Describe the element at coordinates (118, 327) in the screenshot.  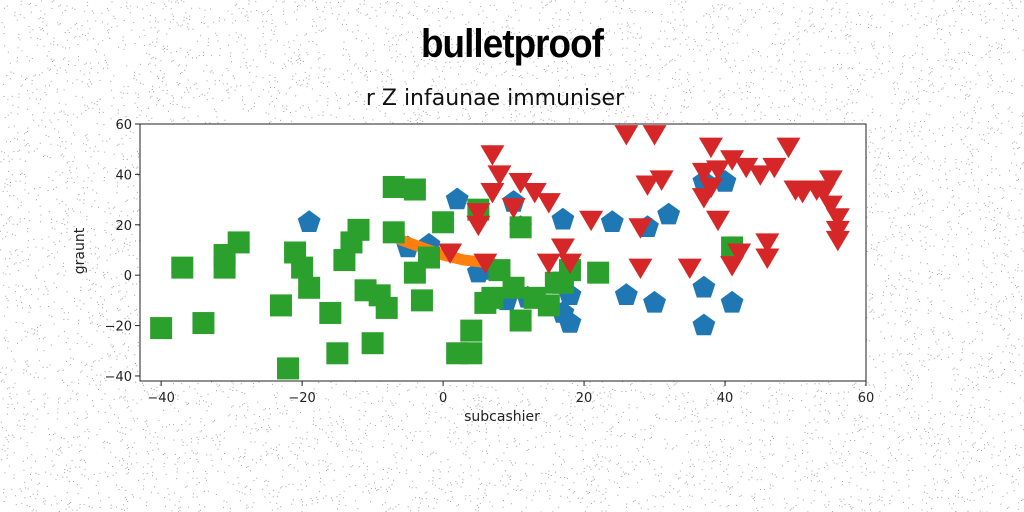
I see `y-tick-label: −20` at that location.